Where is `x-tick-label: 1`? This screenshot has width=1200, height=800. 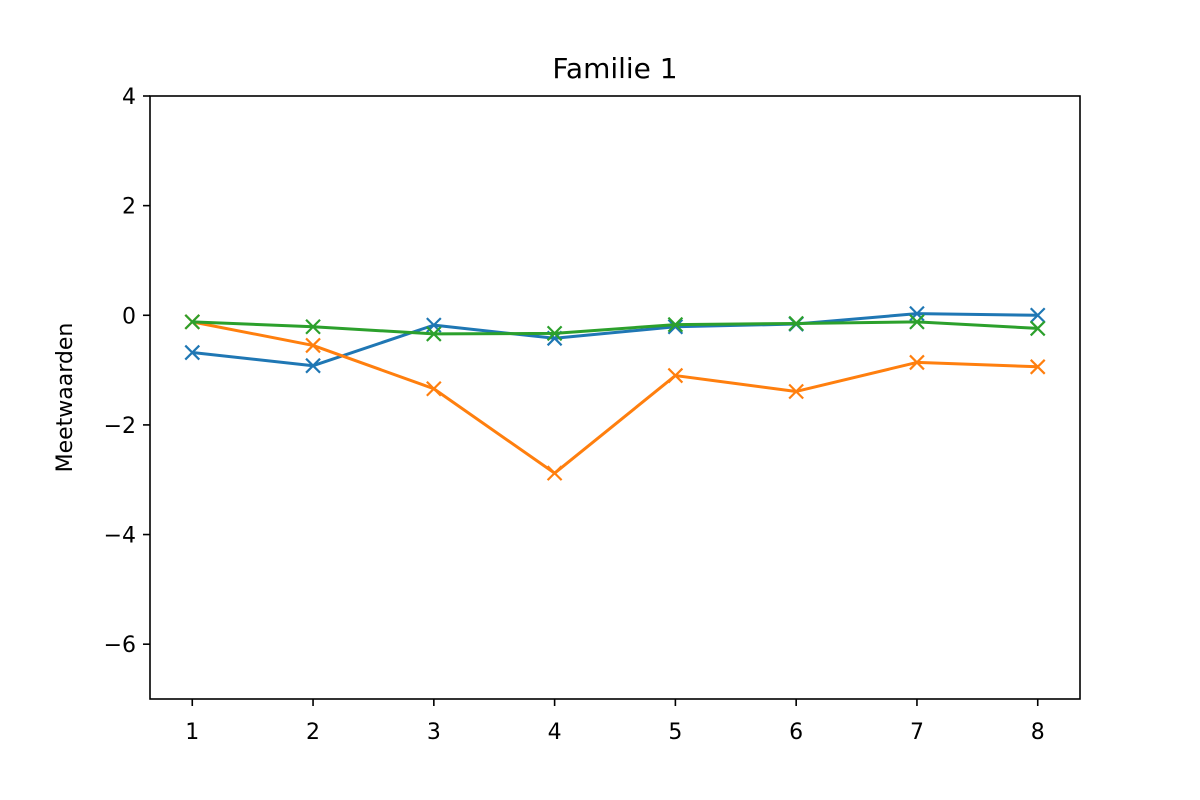 x-tick-label: 1 is located at coordinates (192, 732).